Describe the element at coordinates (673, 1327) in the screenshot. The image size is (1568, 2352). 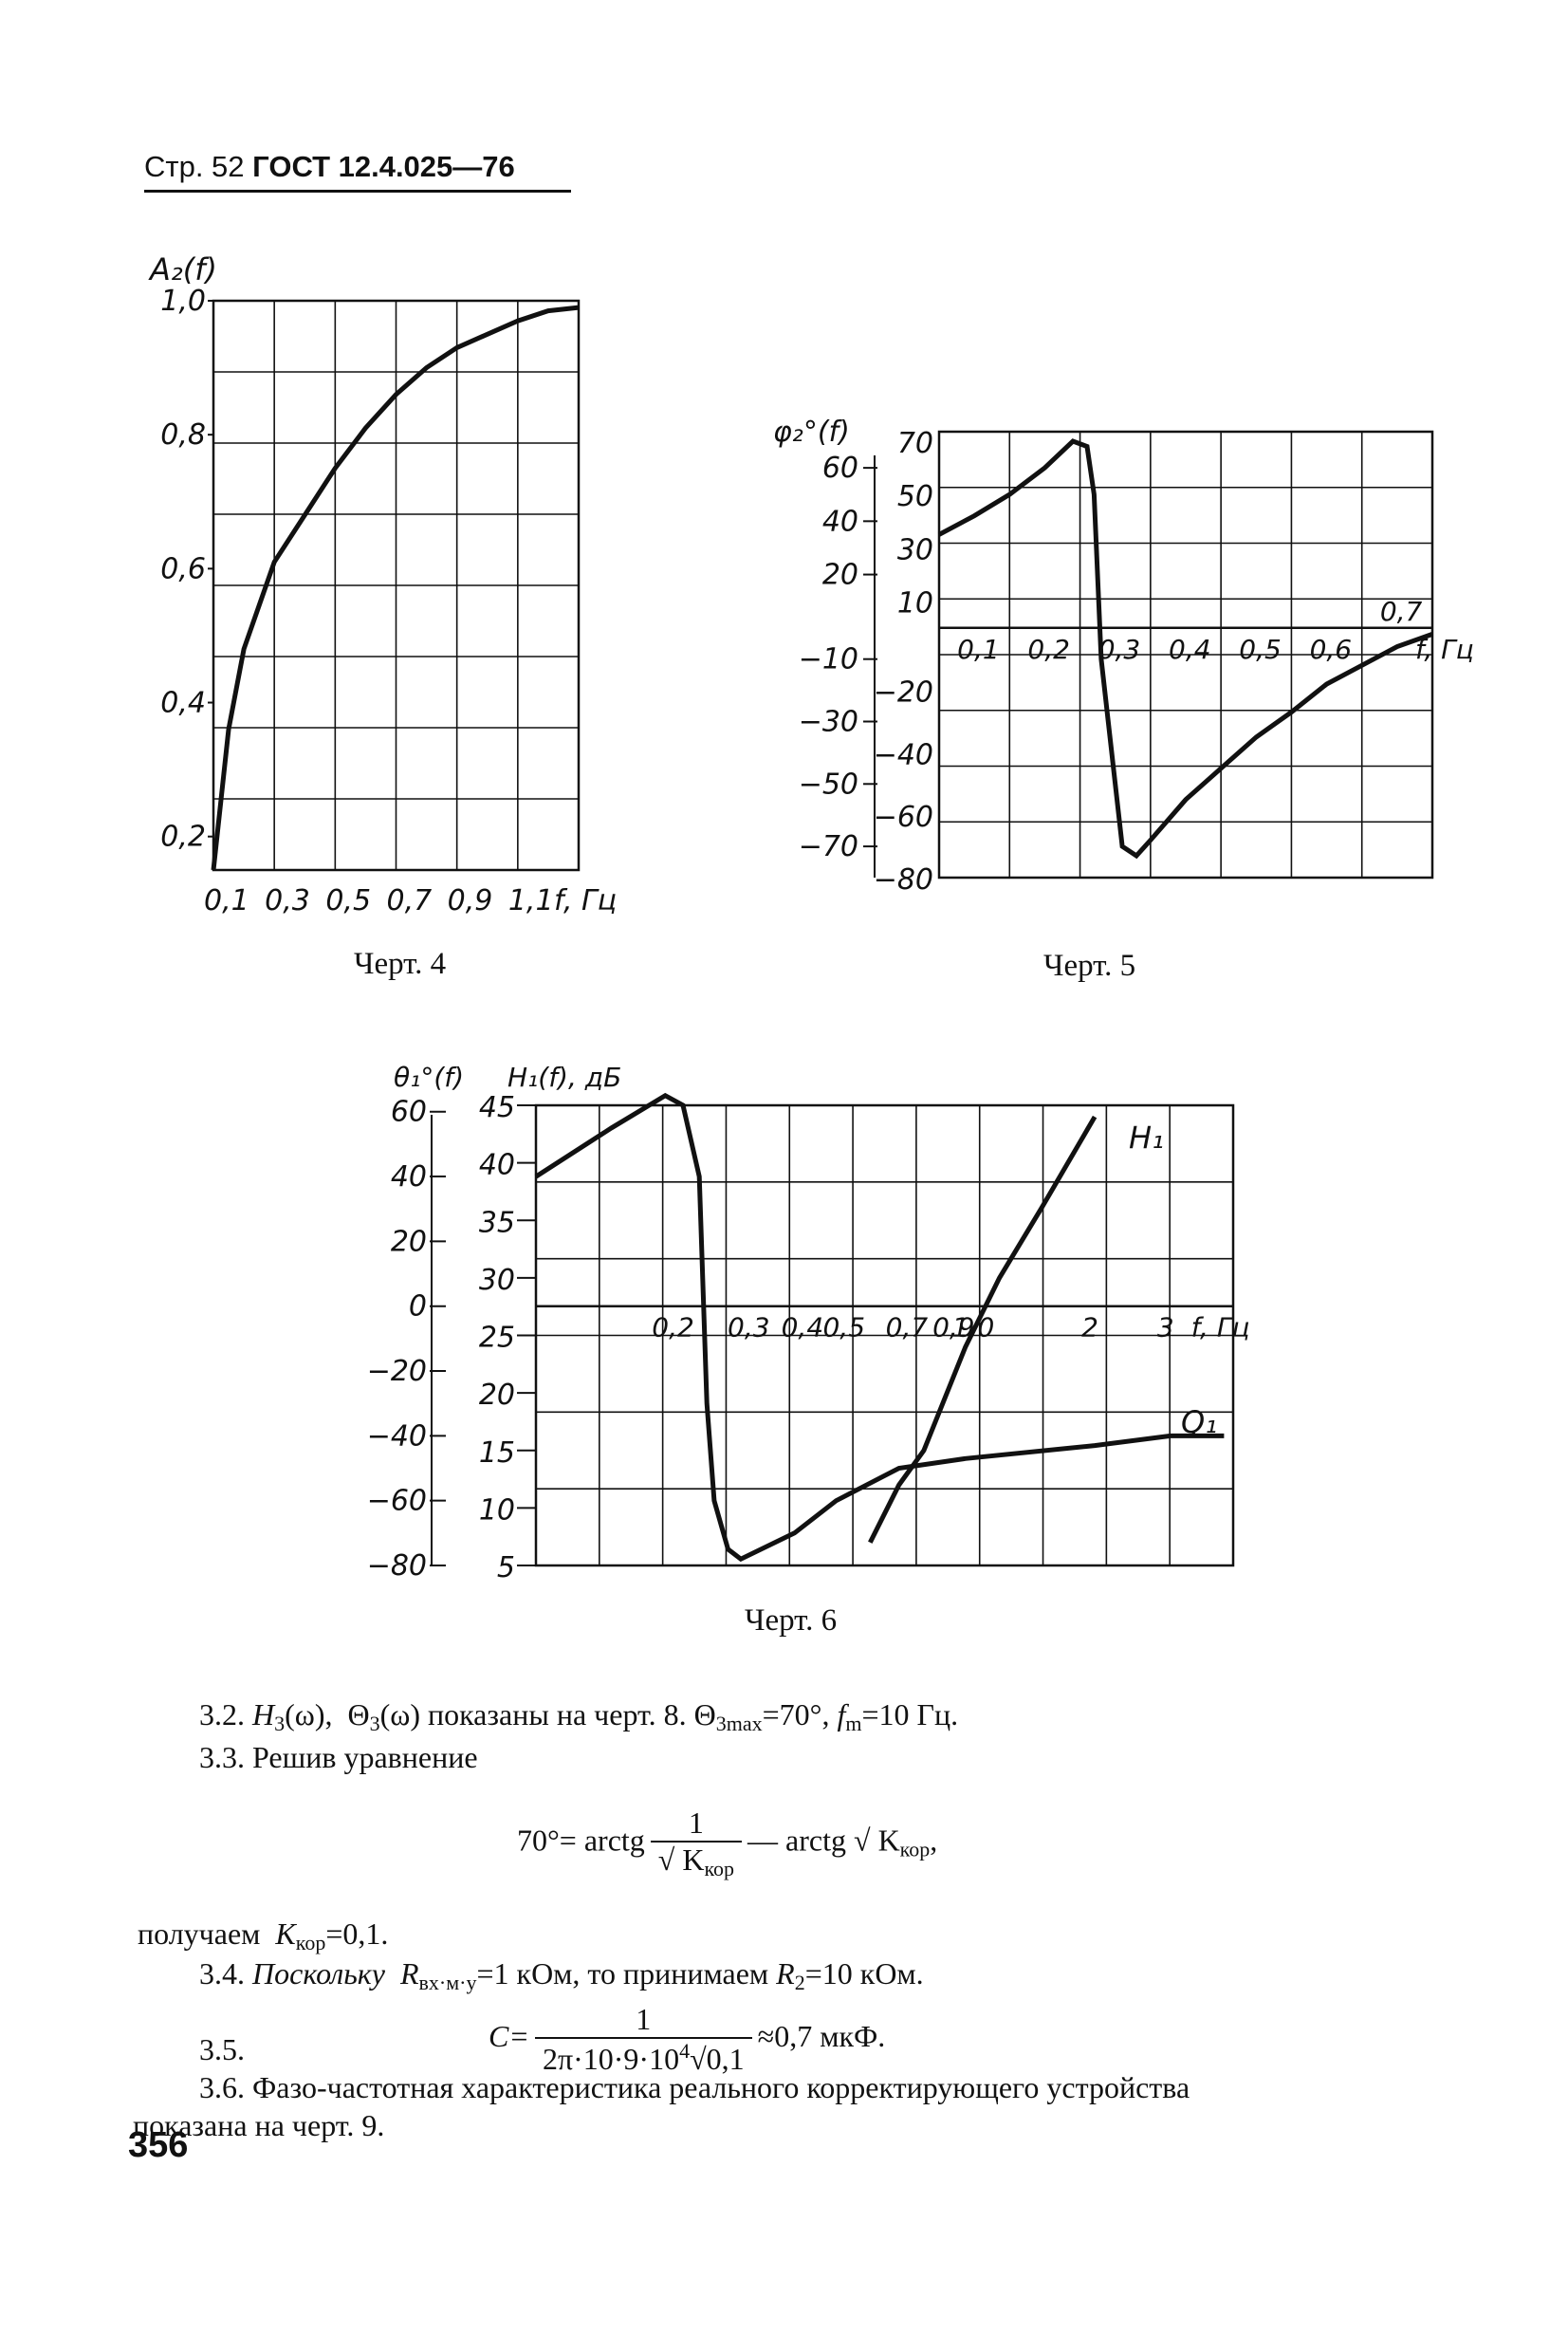
I see `fig6-x-tick: 0,2` at that location.